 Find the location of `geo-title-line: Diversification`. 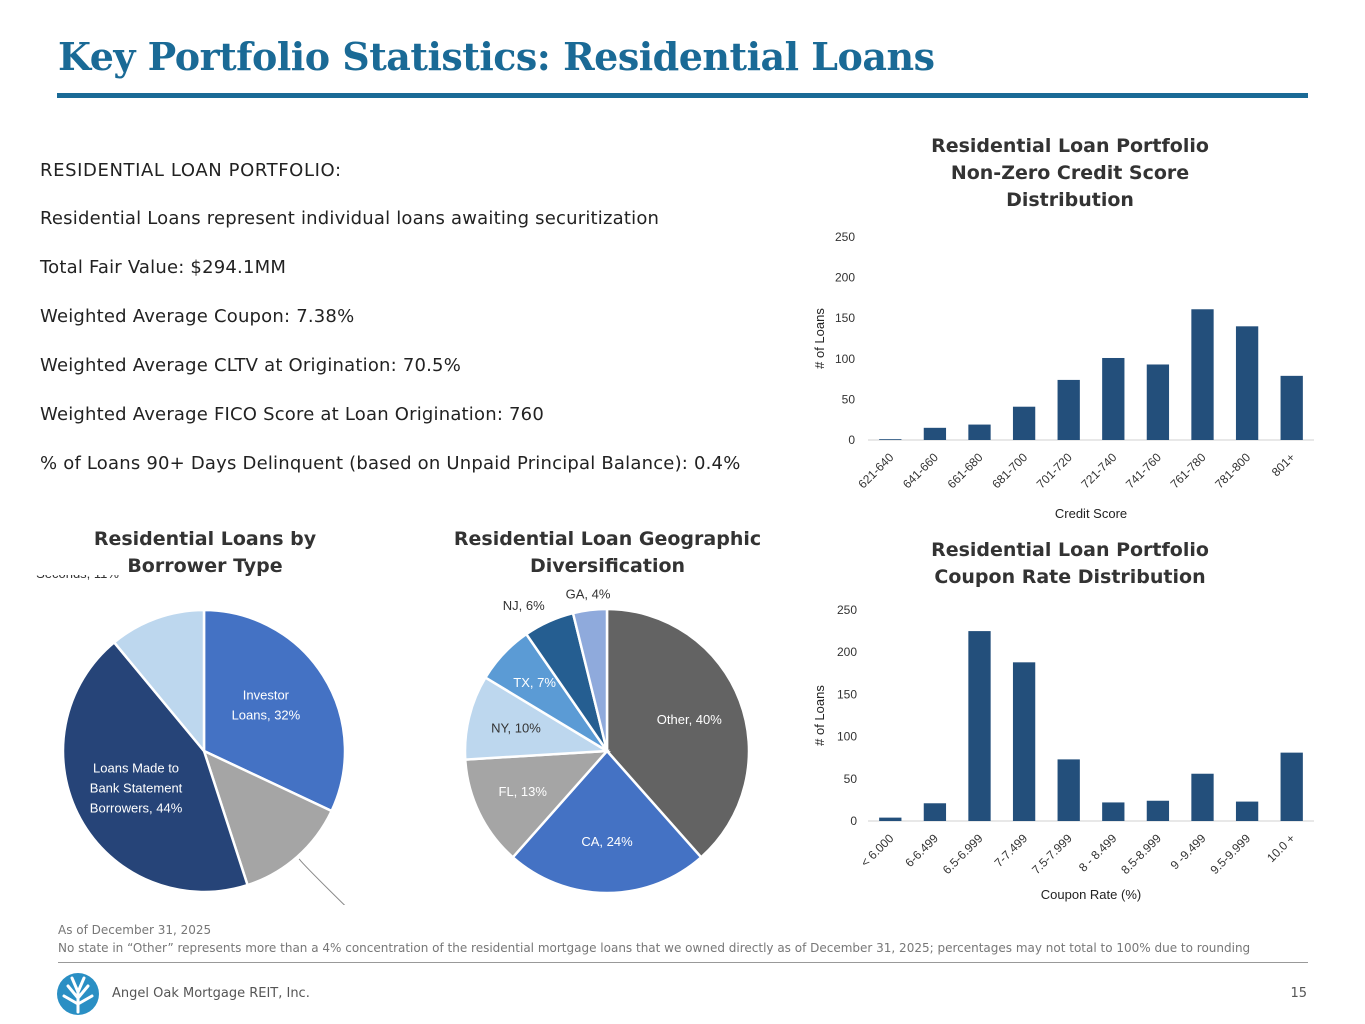

geo-title-line: Diversification is located at coordinates (607, 566).